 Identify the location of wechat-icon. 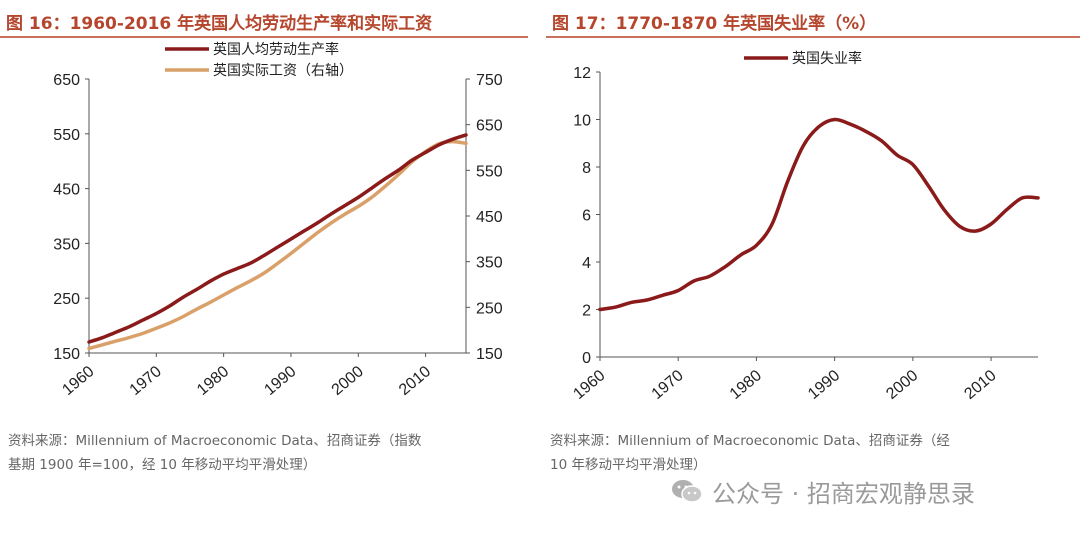
(687, 491).